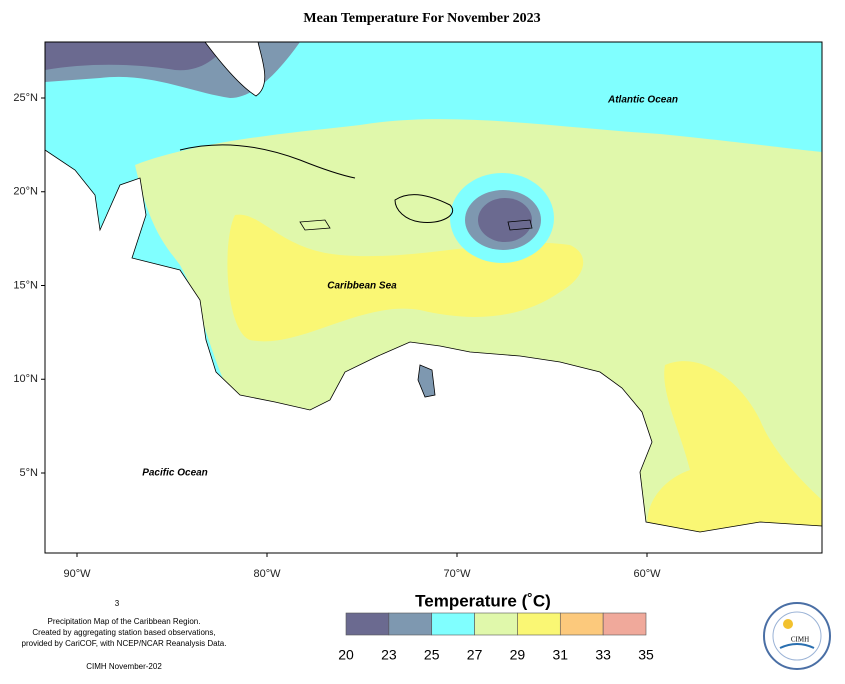 The height and width of the screenshot is (684, 845). I want to click on lon-axis: 90°W 80°W 70°W 60°W, so click(362, 566).